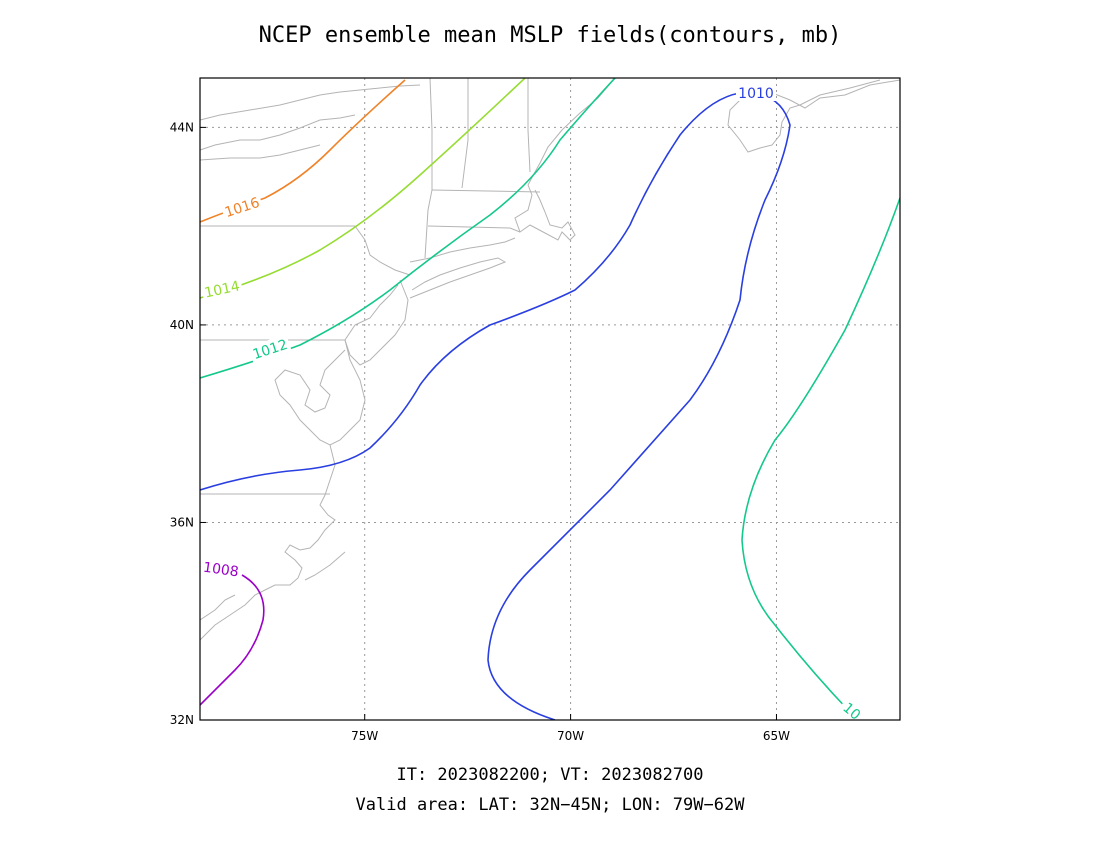 This screenshot has width=1100, height=850. What do you see at coordinates (474, 229) in the screenshot?
I see `border-ma-south` at bounding box center [474, 229].